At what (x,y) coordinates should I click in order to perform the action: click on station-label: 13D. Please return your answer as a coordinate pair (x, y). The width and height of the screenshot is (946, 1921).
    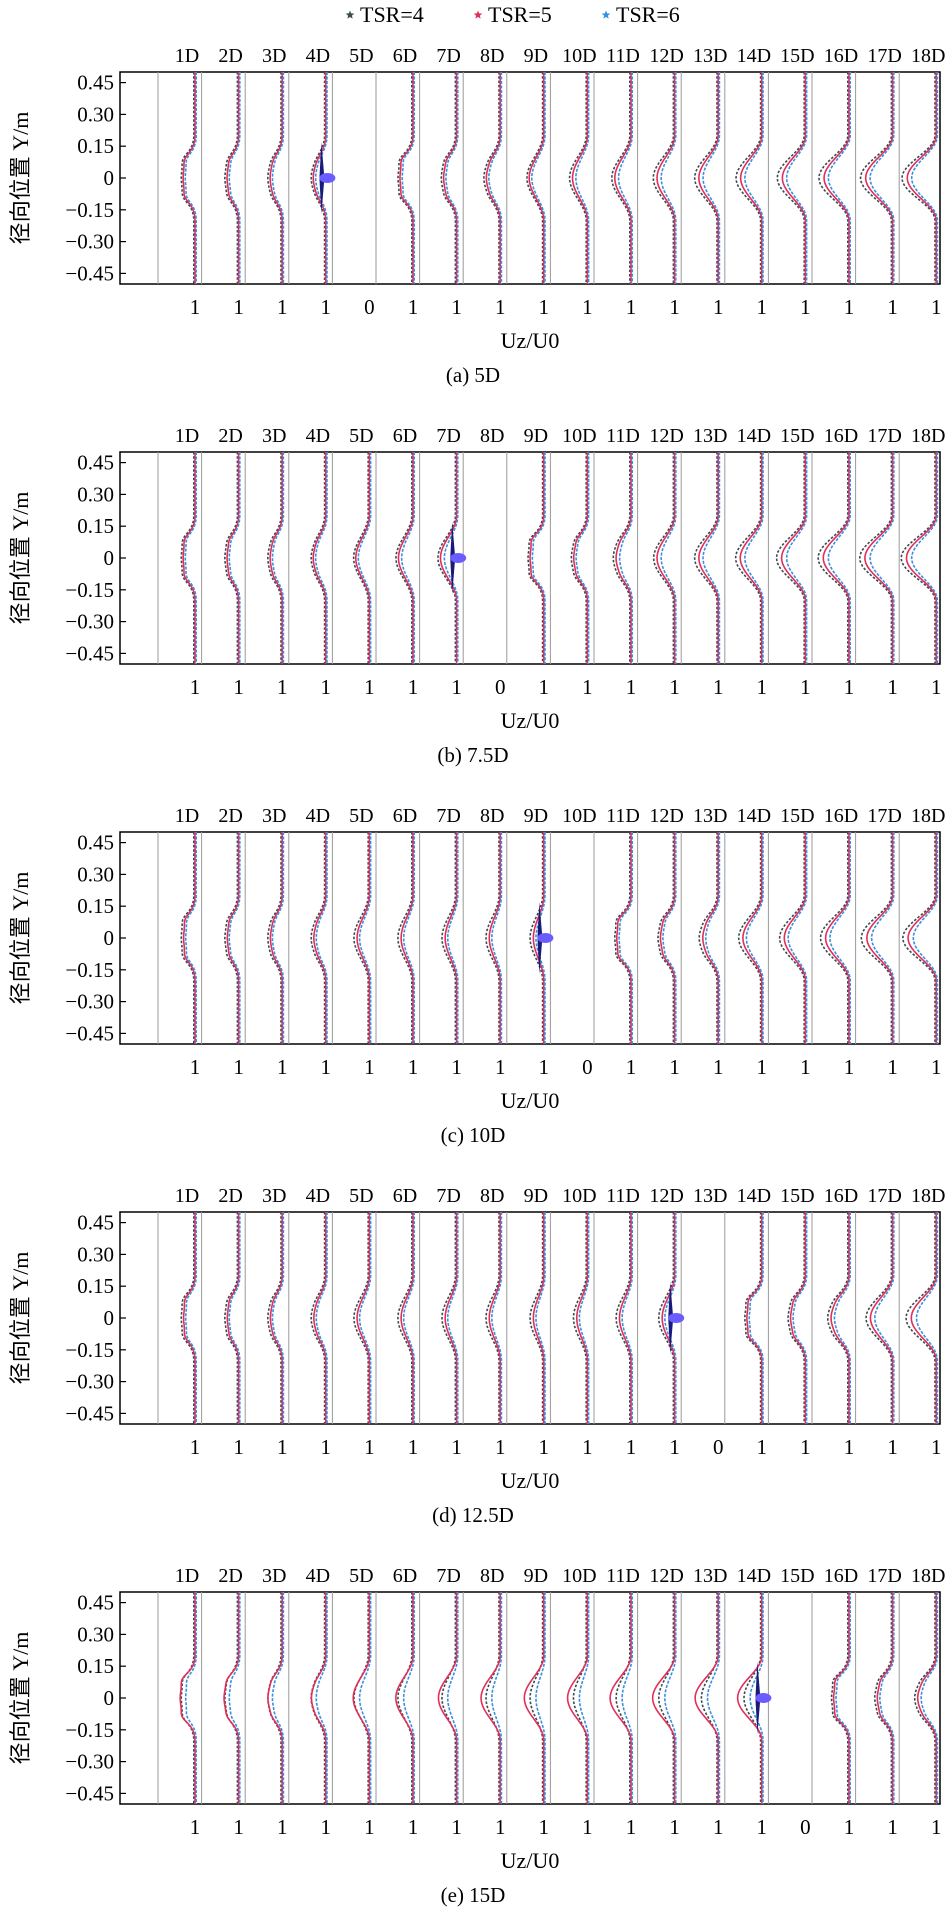
    Looking at the image, I should click on (710, 56).